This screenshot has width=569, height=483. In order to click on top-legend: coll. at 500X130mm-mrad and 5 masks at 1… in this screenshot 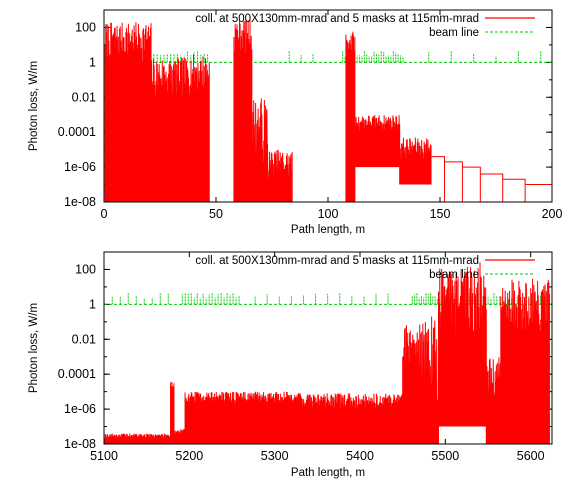, I will do `click(365, 26)`.